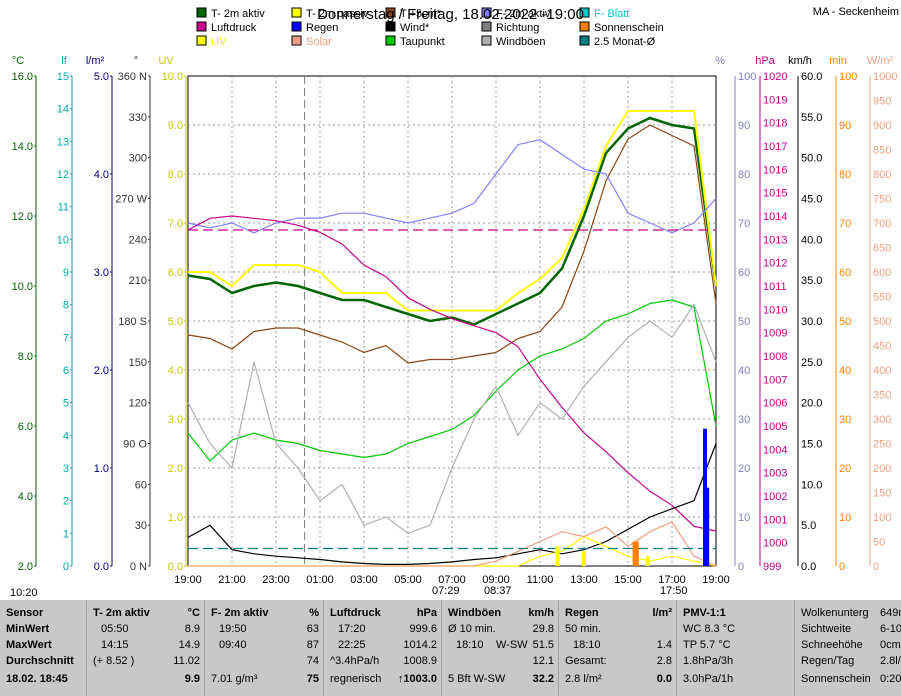  Describe the element at coordinates (66, 502) in the screenshot. I see `lf-tick-label: 2` at that location.